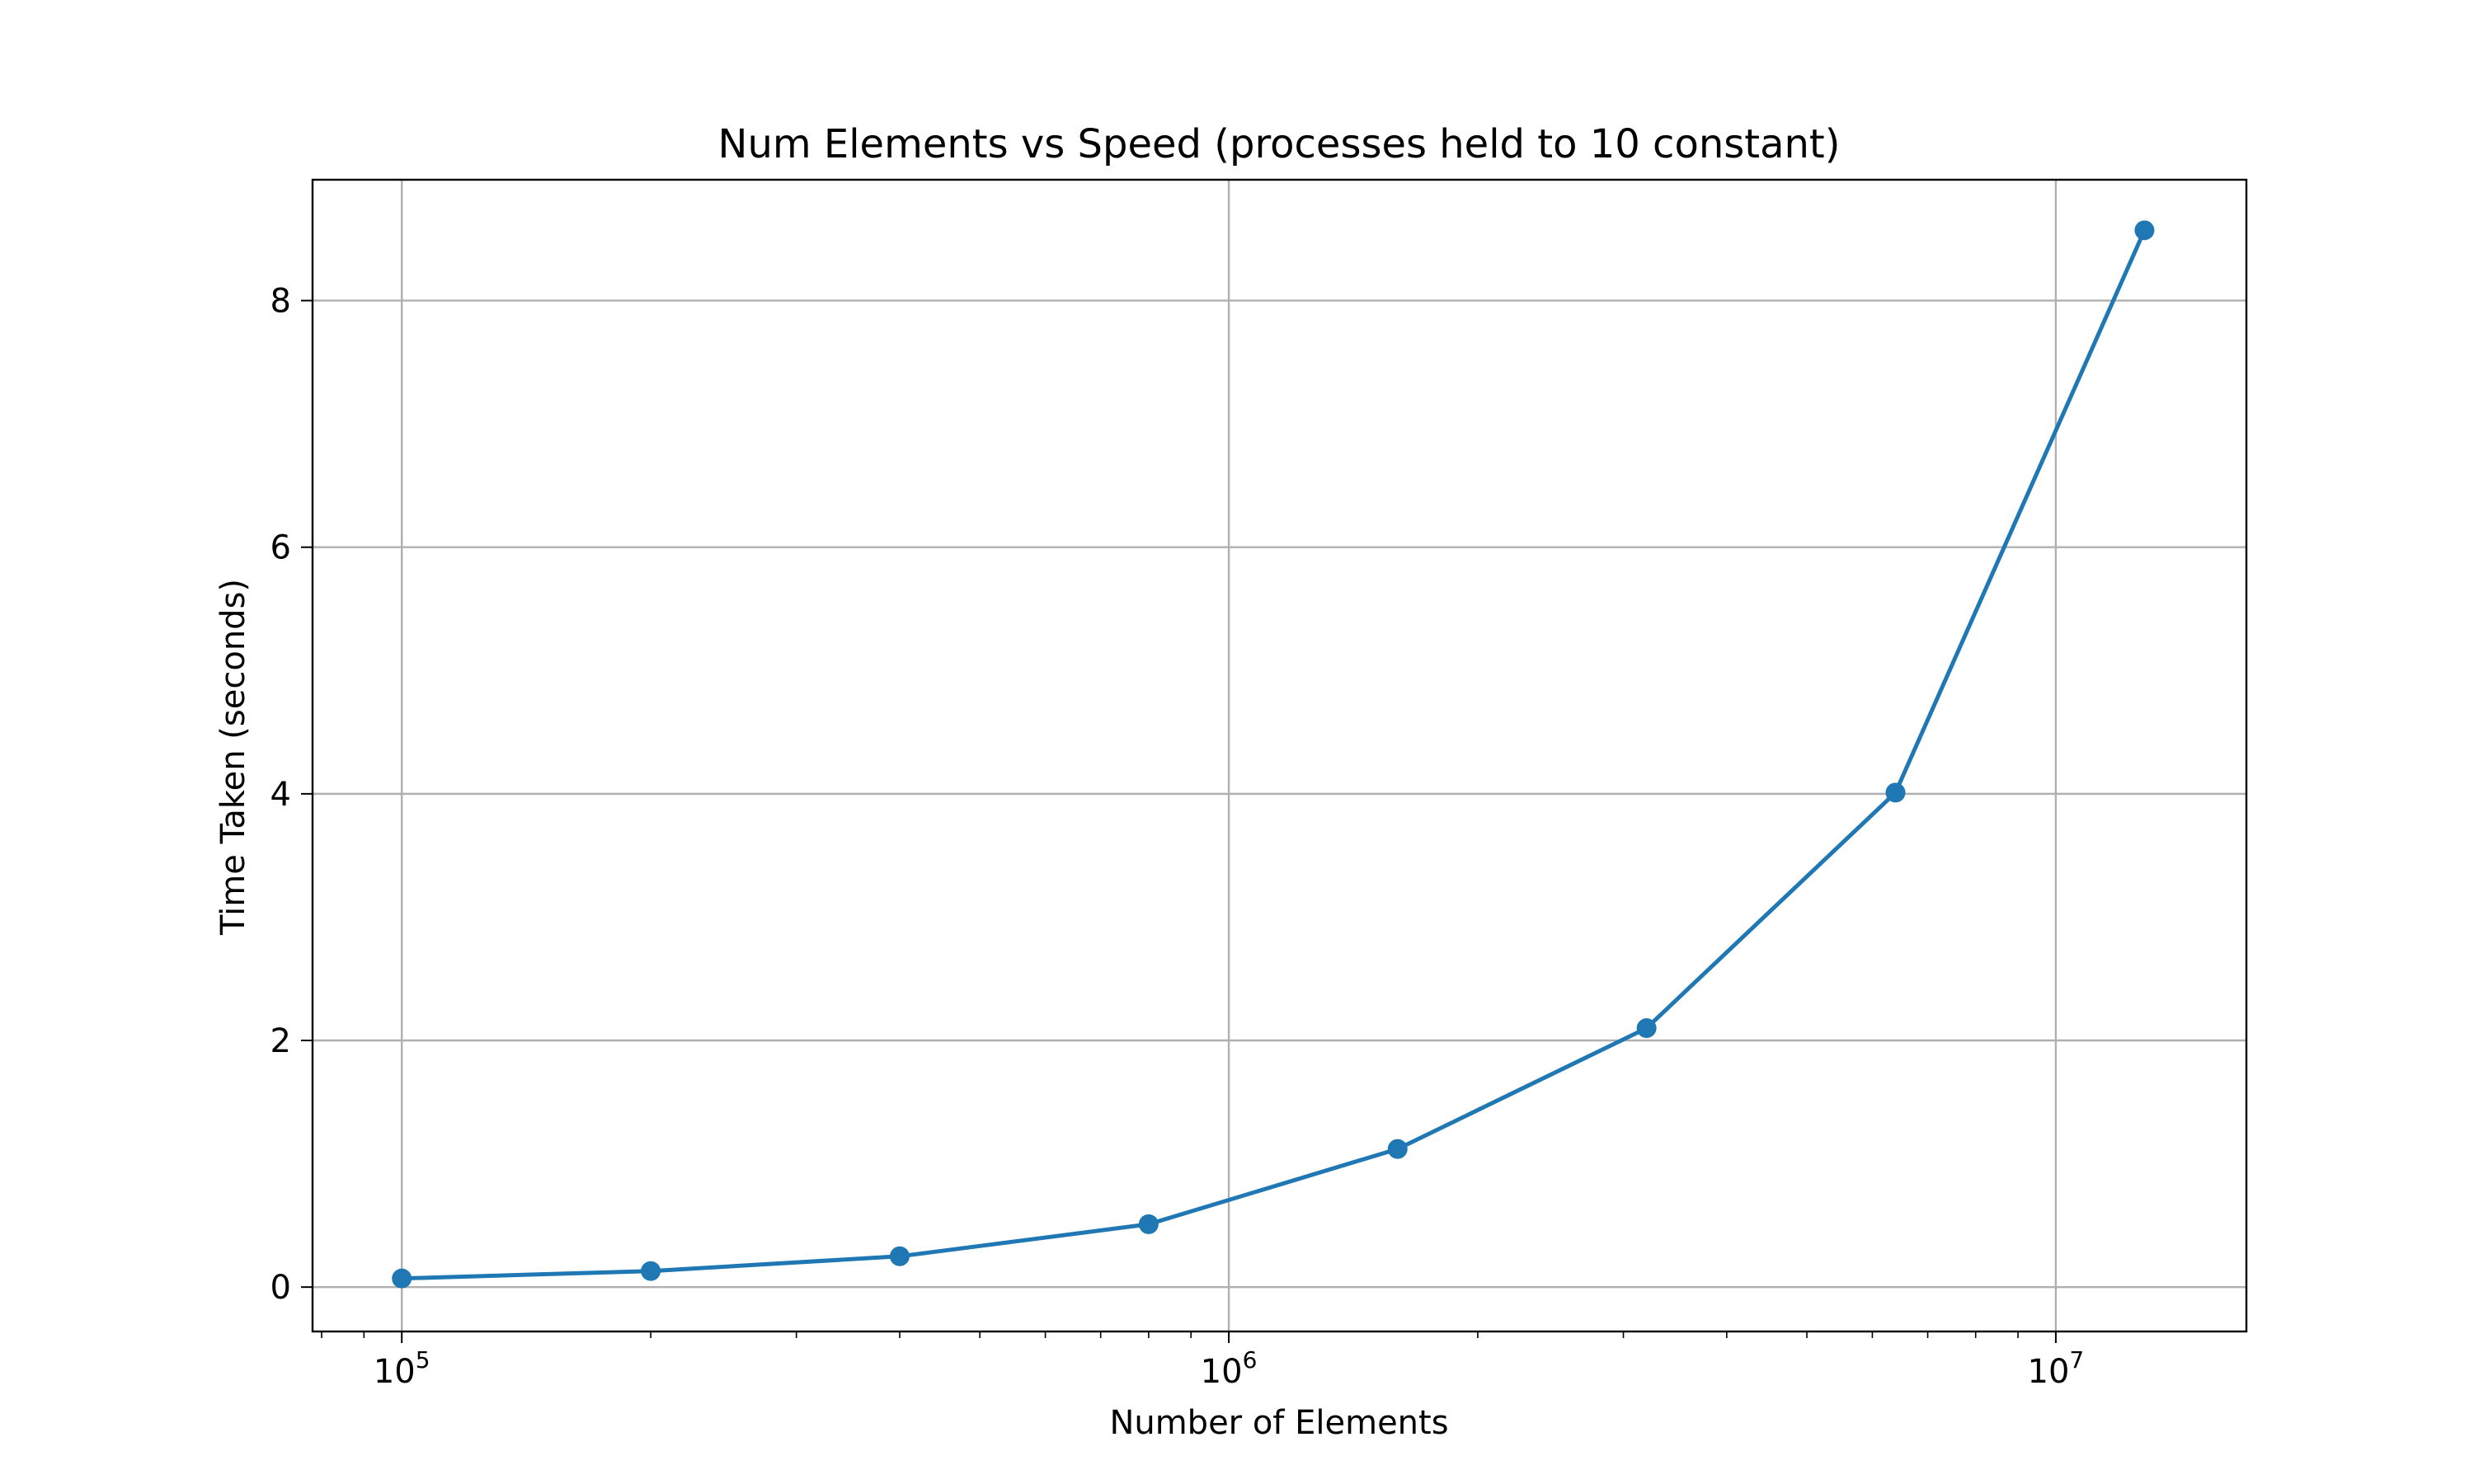 This screenshot has height=1484, width=2474. What do you see at coordinates (280, 548) in the screenshot?
I see `y-tick-label: 6` at bounding box center [280, 548].